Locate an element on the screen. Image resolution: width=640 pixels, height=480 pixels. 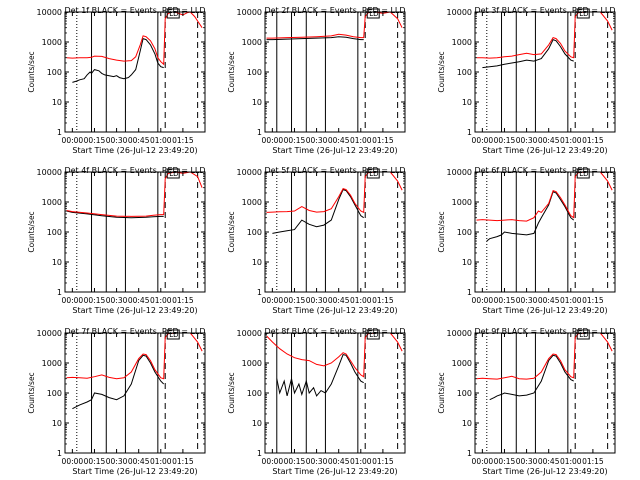
panel-title: Det 1f BLACK = Events, RED = LLD is located at coordinates (134, 10).